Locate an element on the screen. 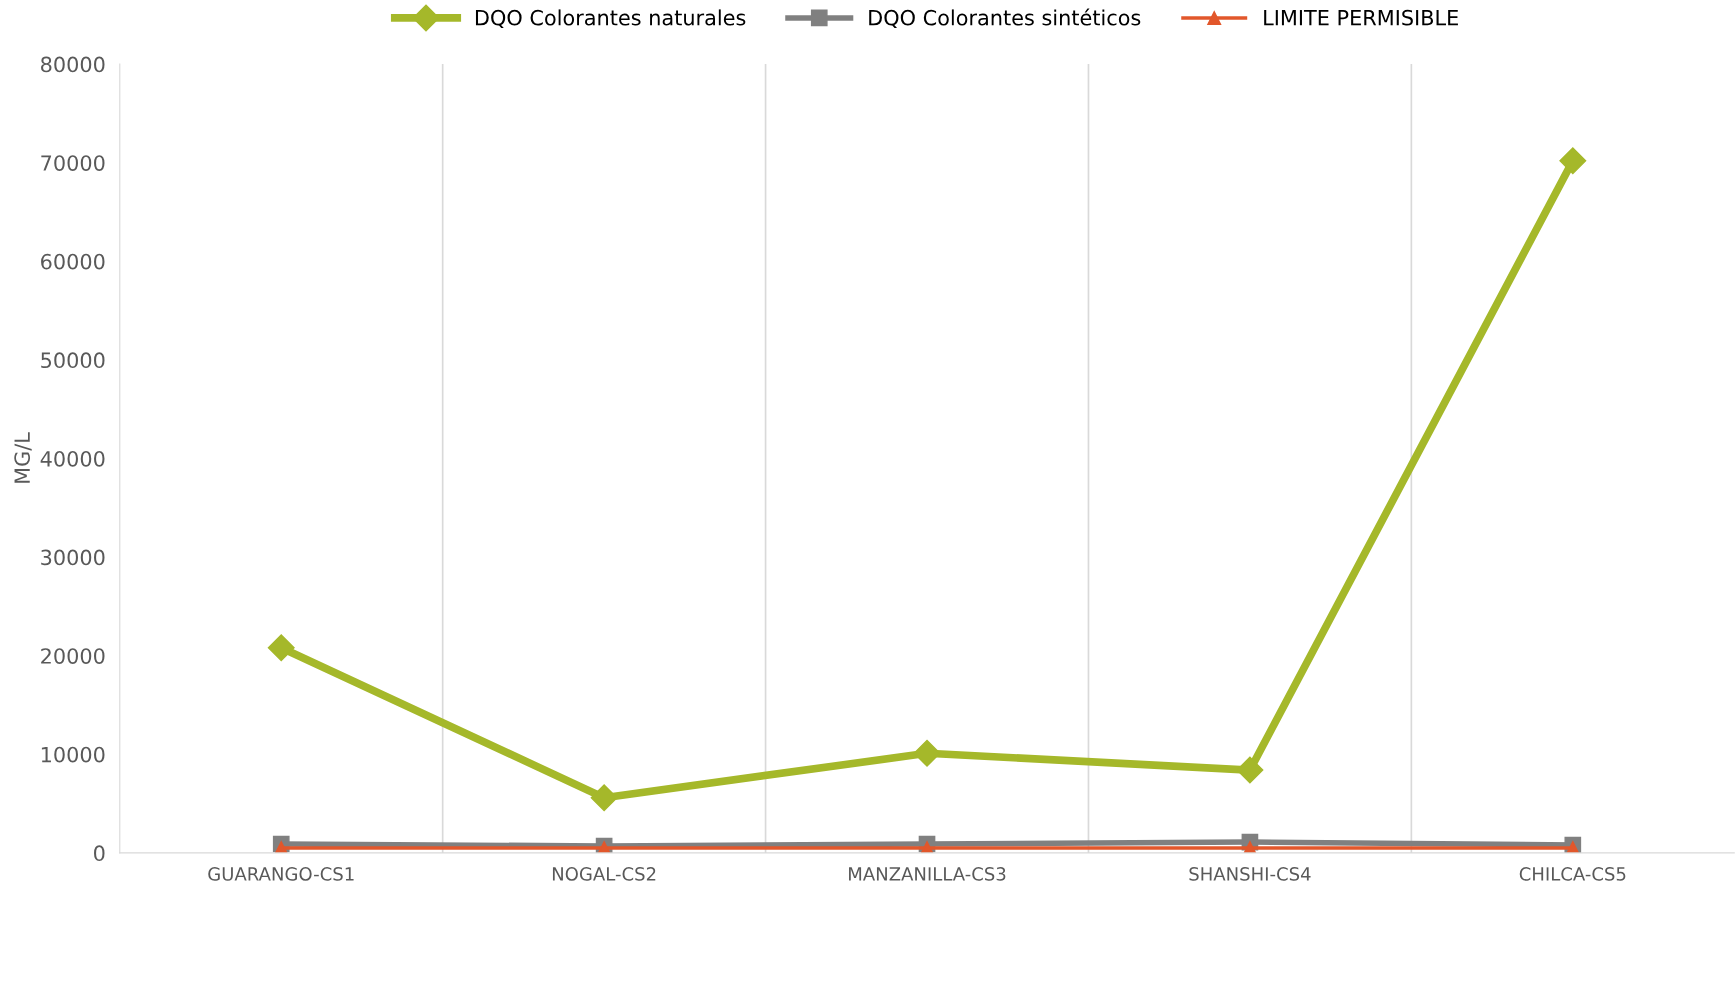 Image resolution: width=1736 pixels, height=986 pixels. x-tick-label: SHANSHI-CS4 is located at coordinates (1250, 874).